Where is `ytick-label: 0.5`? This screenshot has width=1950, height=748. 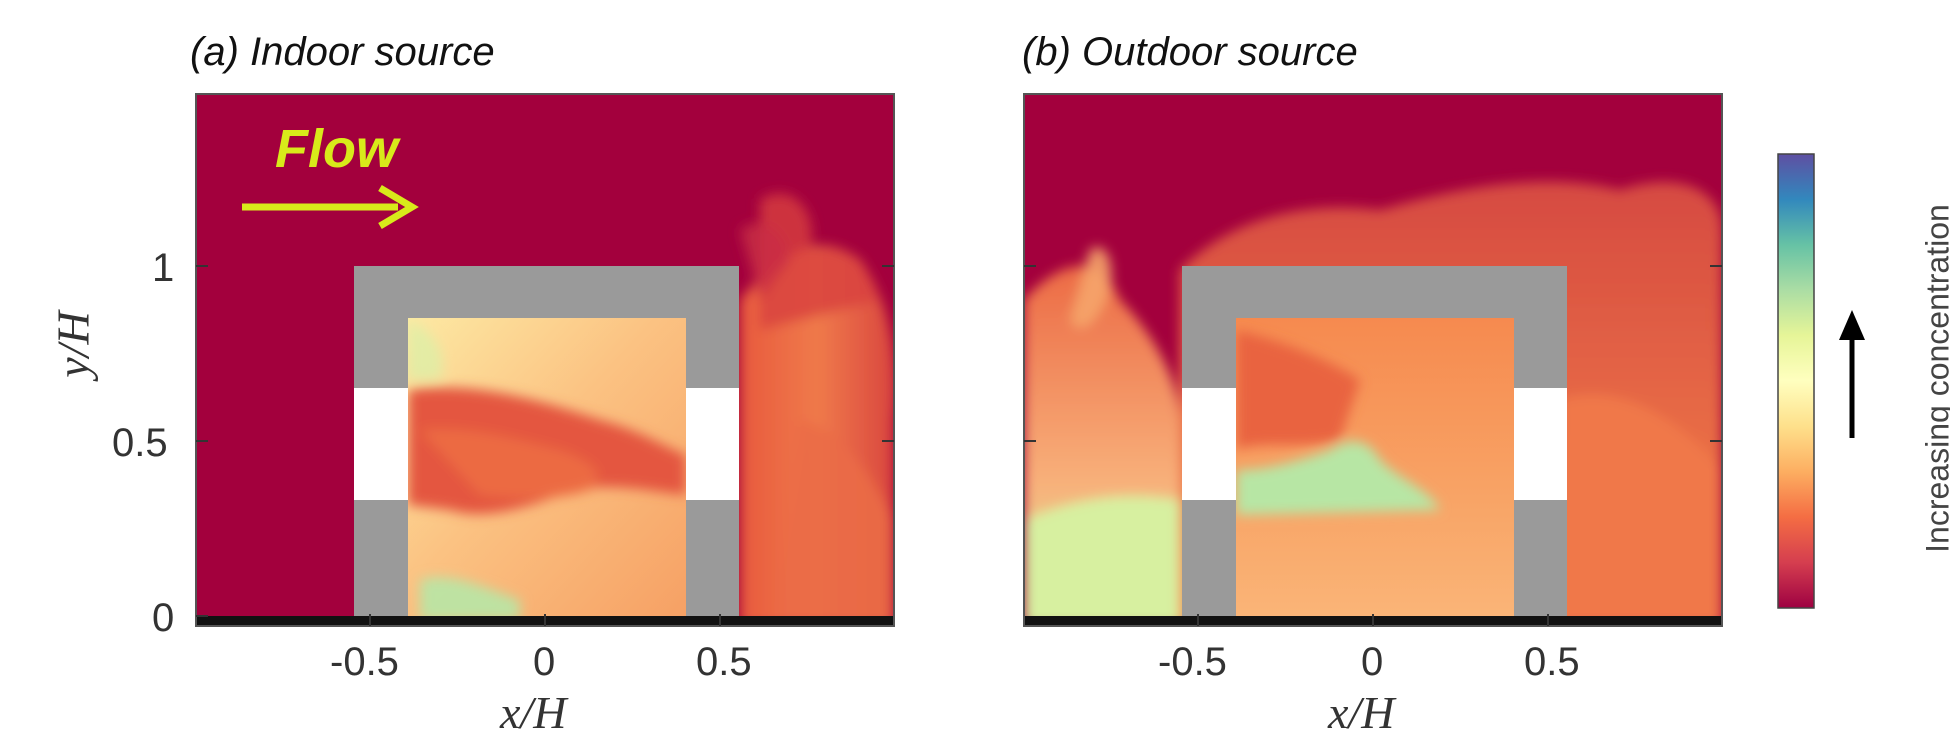 ytick-label: 0.5 is located at coordinates (140, 443).